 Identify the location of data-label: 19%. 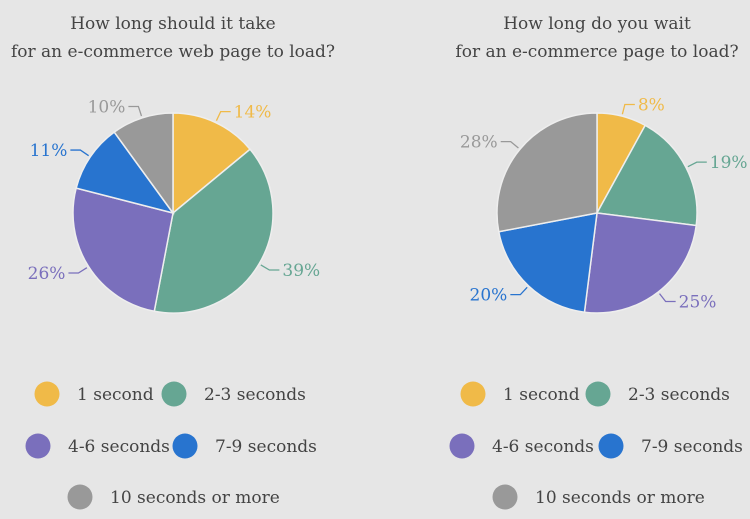
(729, 163).